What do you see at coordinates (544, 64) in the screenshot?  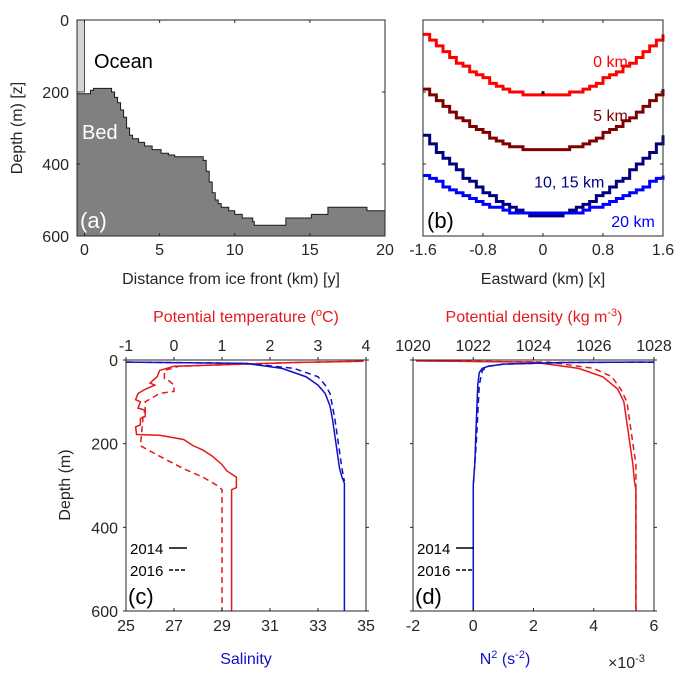 I see `channel-profile-0-km` at bounding box center [544, 64].